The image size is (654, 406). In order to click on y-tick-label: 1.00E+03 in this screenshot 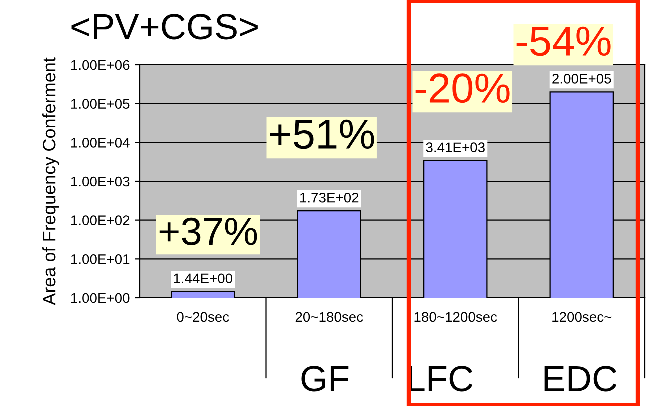, I will do `click(100, 181)`.